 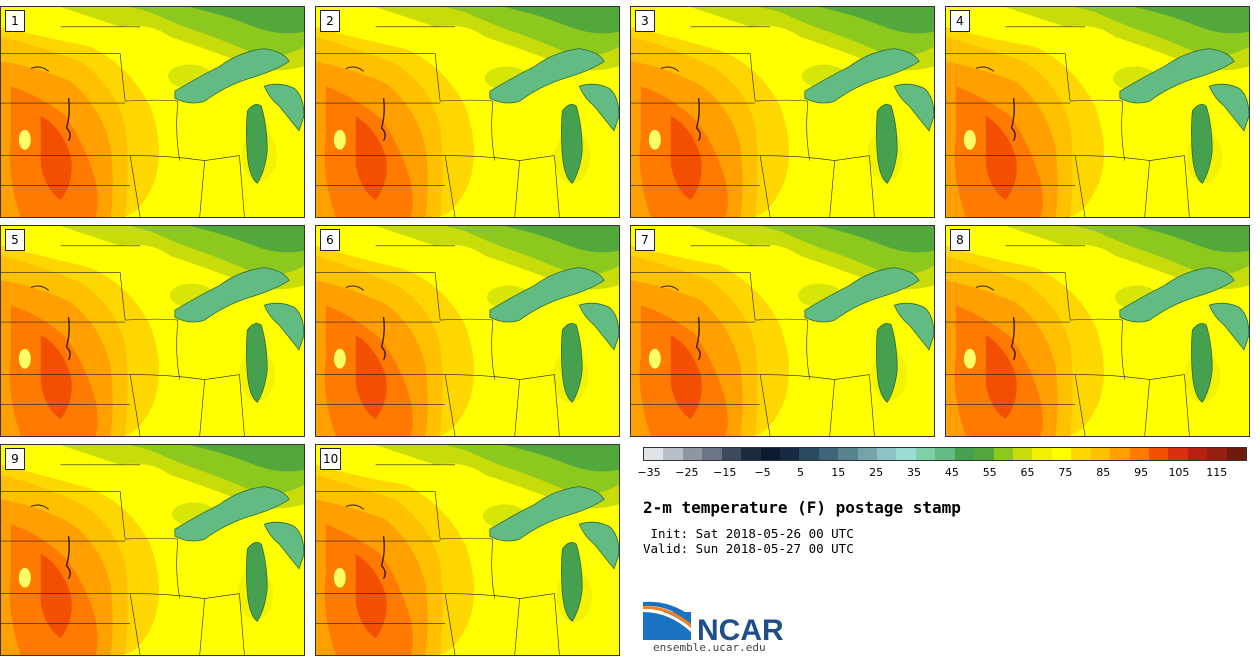 I want to click on colorbar-tick-label: 25, so click(x=876, y=472).